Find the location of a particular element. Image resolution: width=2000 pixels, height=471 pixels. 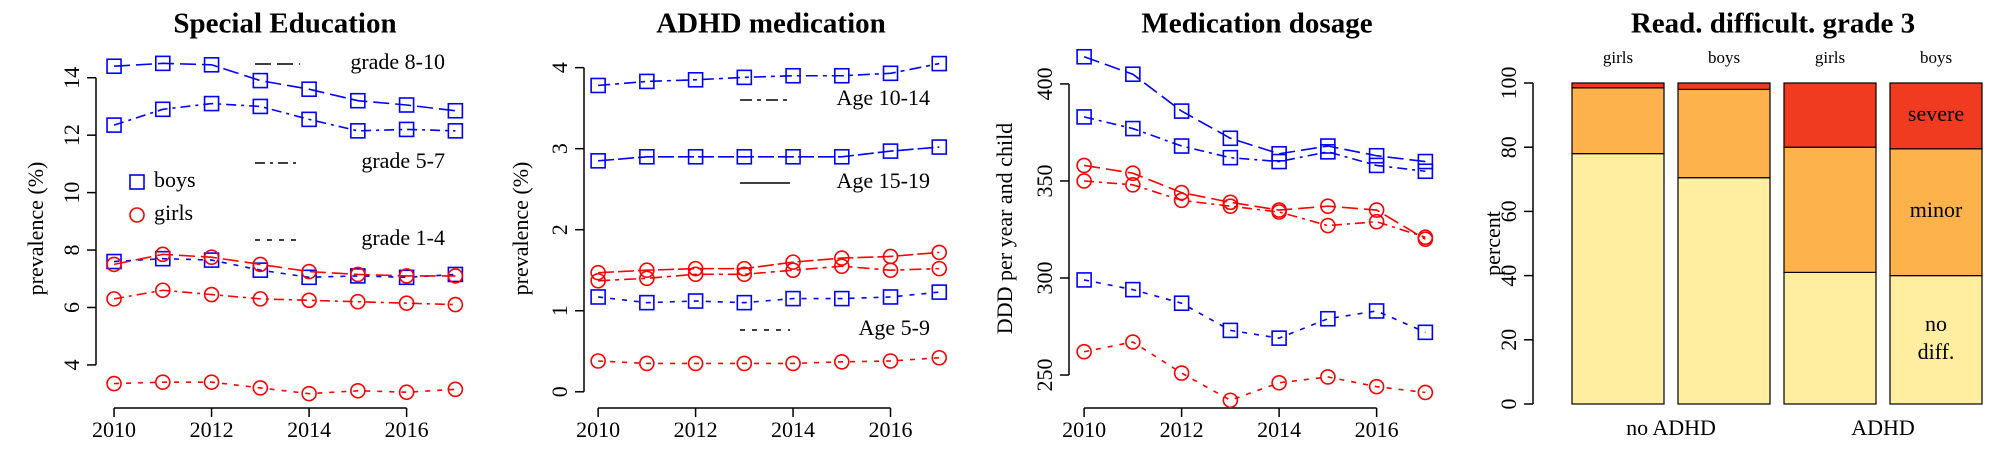

chart-title: ADHD medication is located at coordinates (771, 24).